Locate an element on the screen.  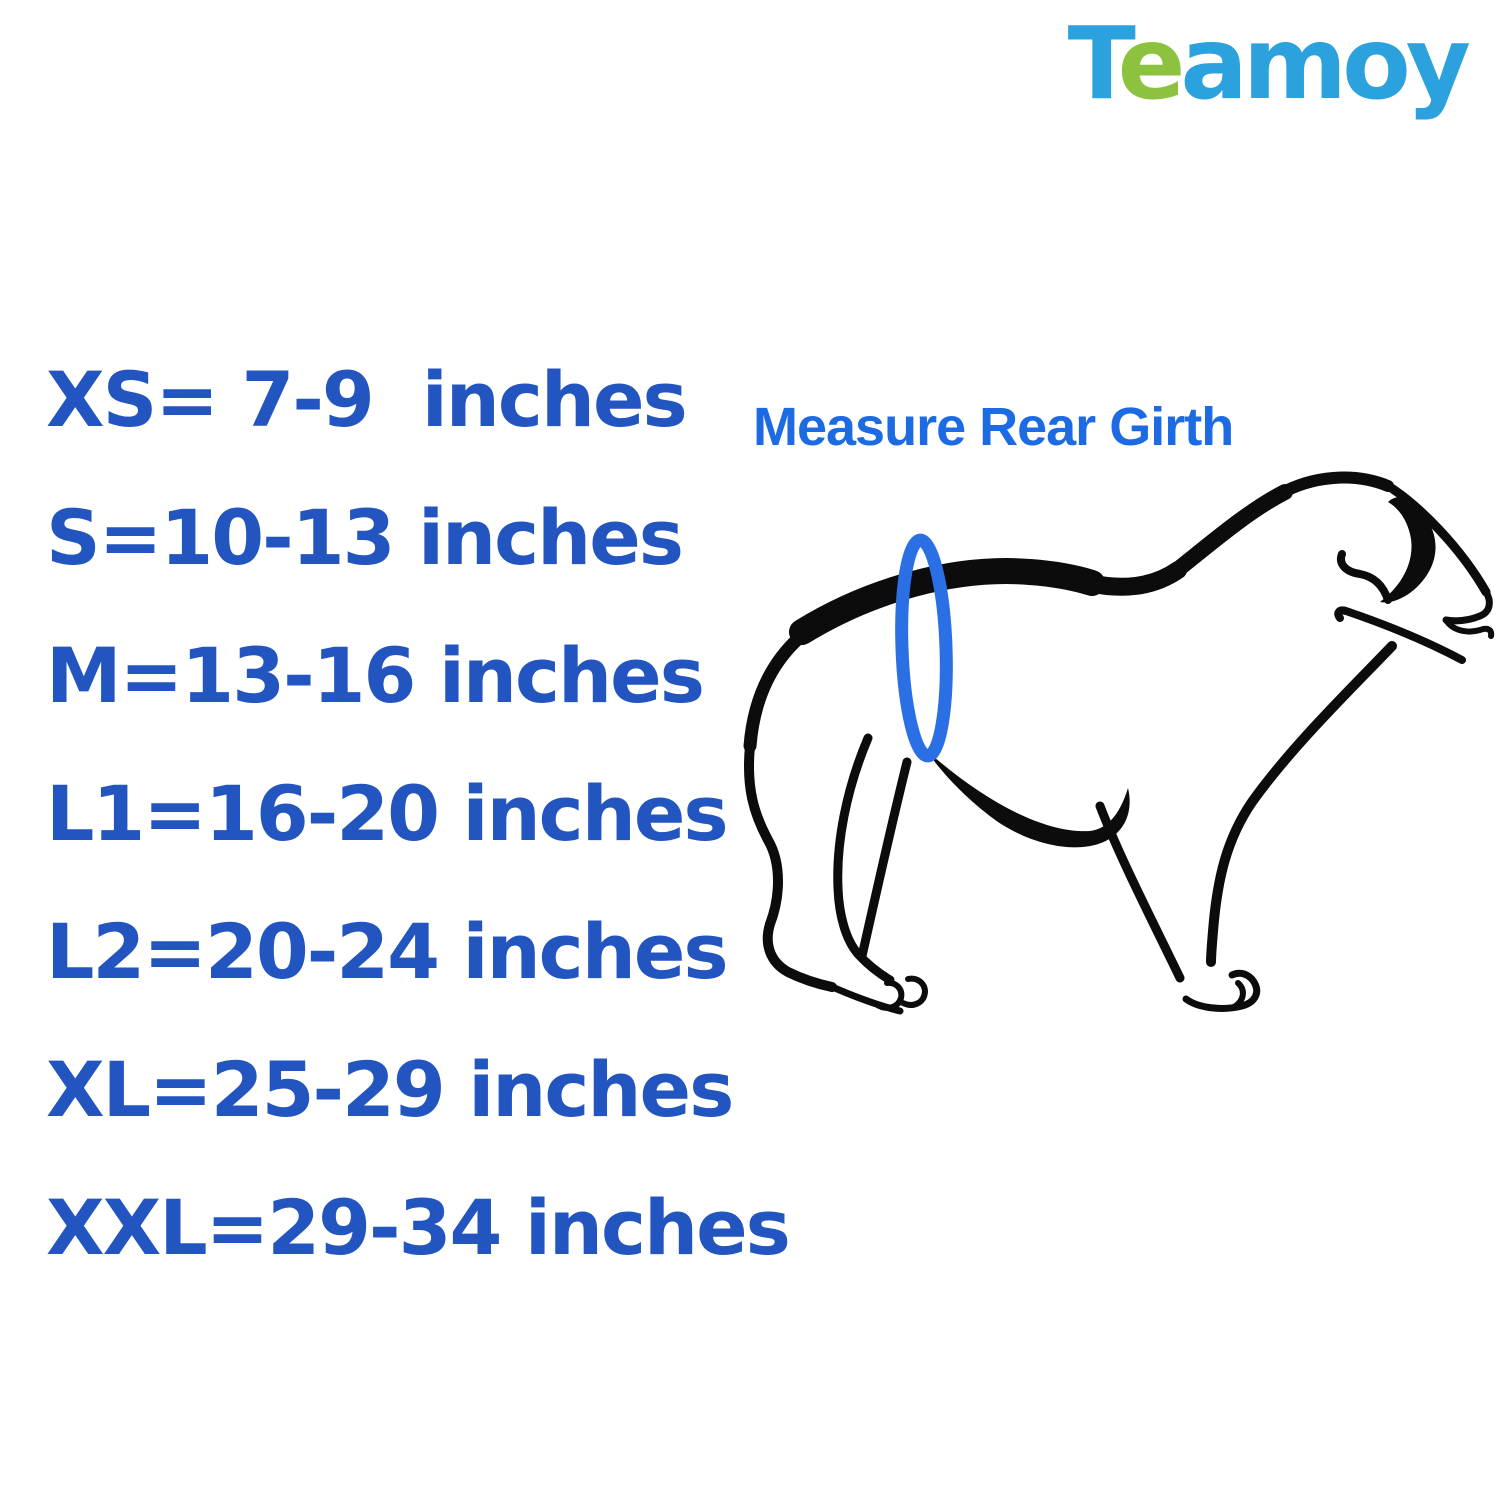
dog-far-rear-leg-line is located at coordinates (884, 859).